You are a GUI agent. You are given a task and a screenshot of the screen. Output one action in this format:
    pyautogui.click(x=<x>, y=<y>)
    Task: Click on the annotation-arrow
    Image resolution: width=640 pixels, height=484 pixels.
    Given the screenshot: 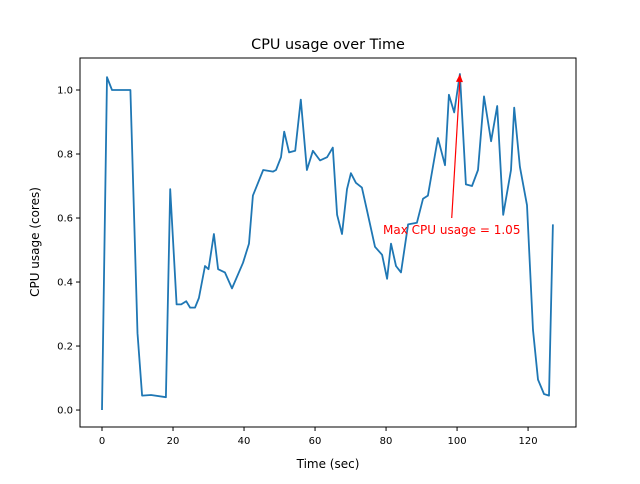 What is the action you would take?
    pyautogui.click(x=456, y=149)
    